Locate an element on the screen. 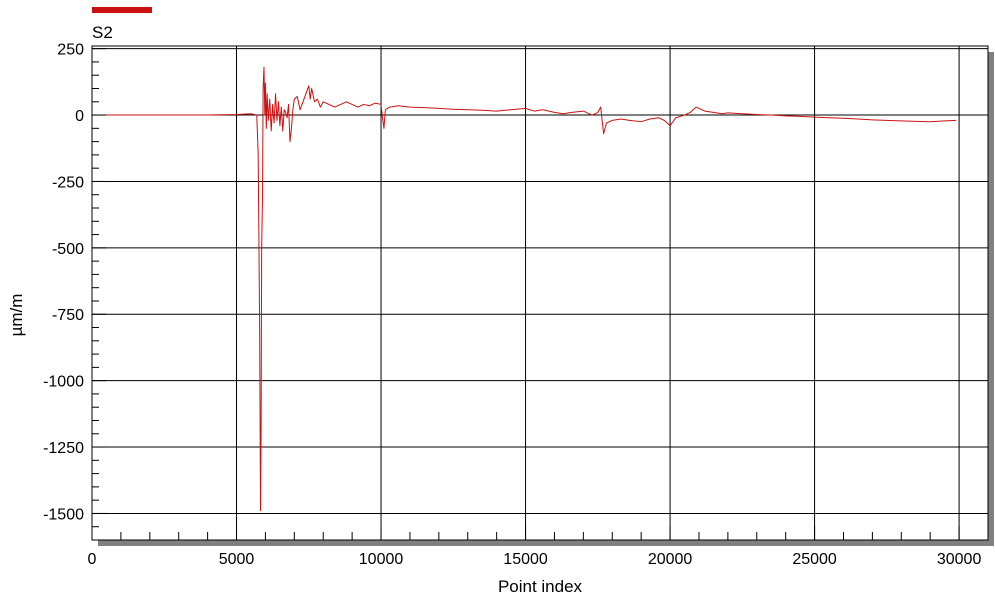 Image resolution: width=995 pixels, height=599 pixels. x-tick-label: 25000 is located at coordinates (814, 559).